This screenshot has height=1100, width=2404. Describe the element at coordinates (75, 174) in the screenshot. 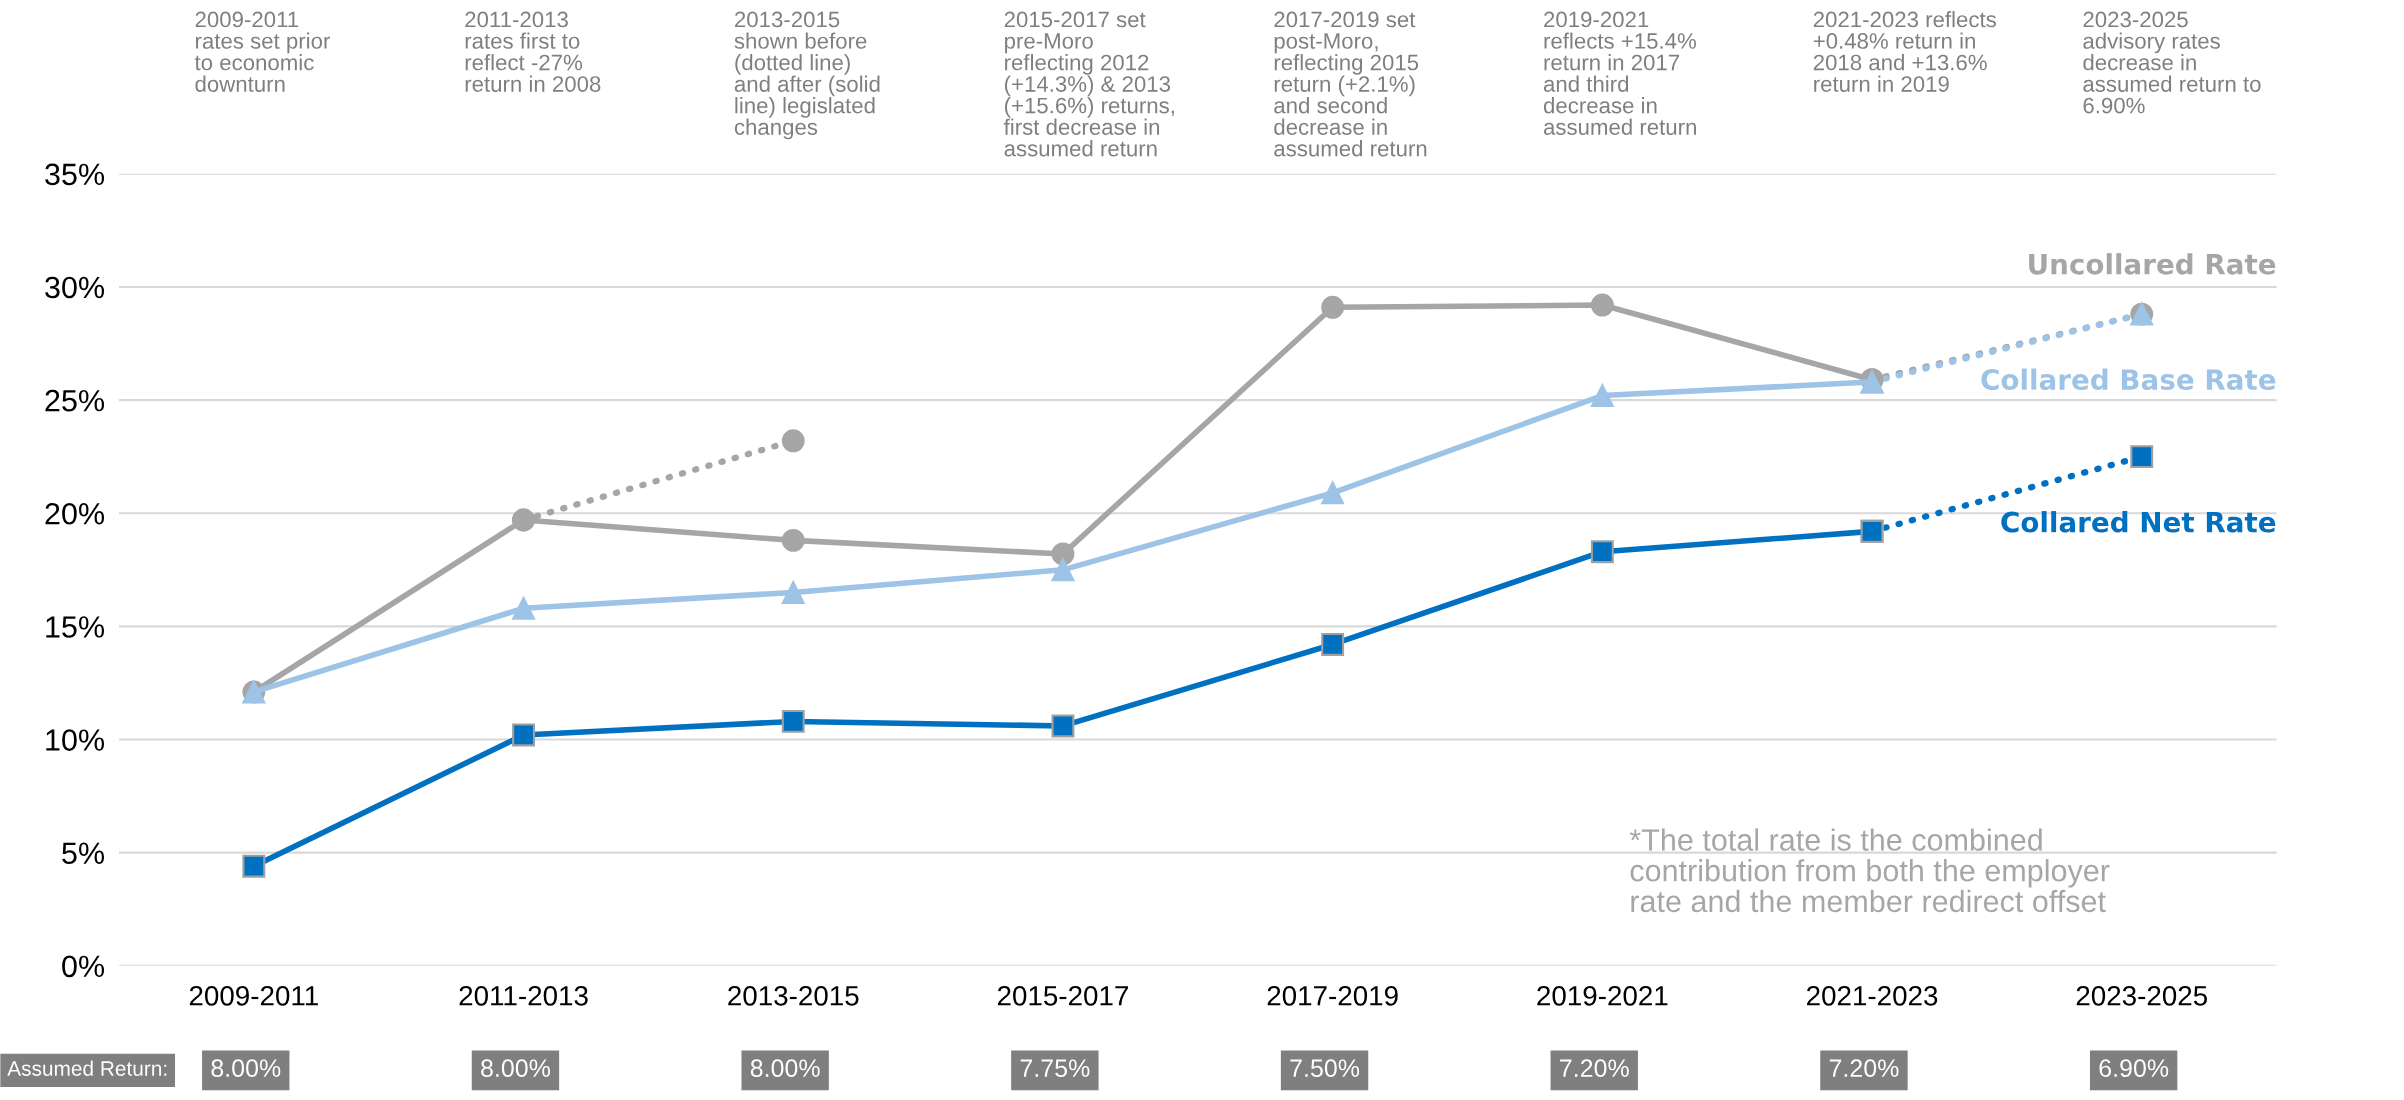

I see `y-tick-label: 35%` at that location.